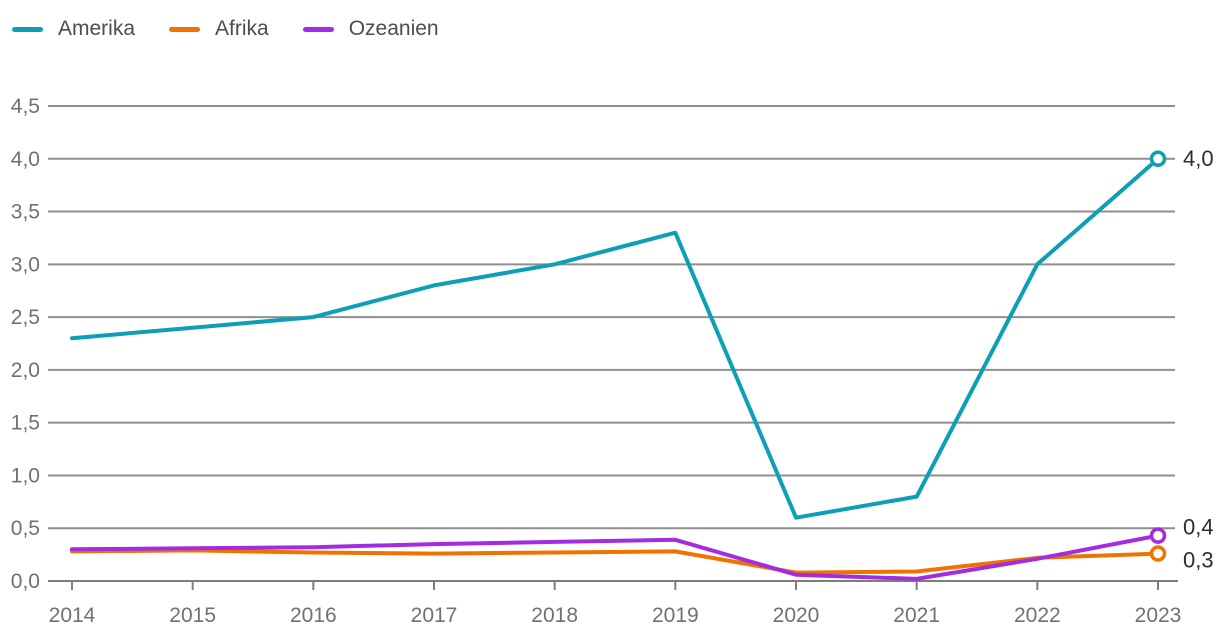  Describe the element at coordinates (1198, 158) in the screenshot. I see `end-value-label-amerika: 4,0` at that location.